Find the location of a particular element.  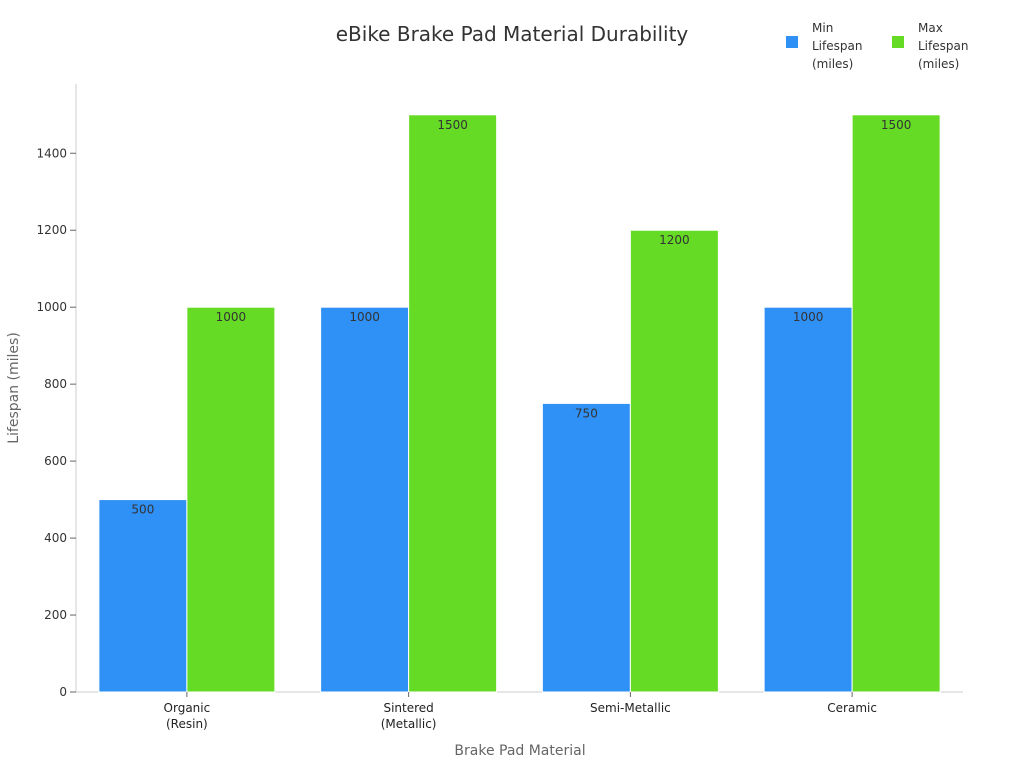

x-tick-label: Organic (Resin) is located at coordinates (187, 716).